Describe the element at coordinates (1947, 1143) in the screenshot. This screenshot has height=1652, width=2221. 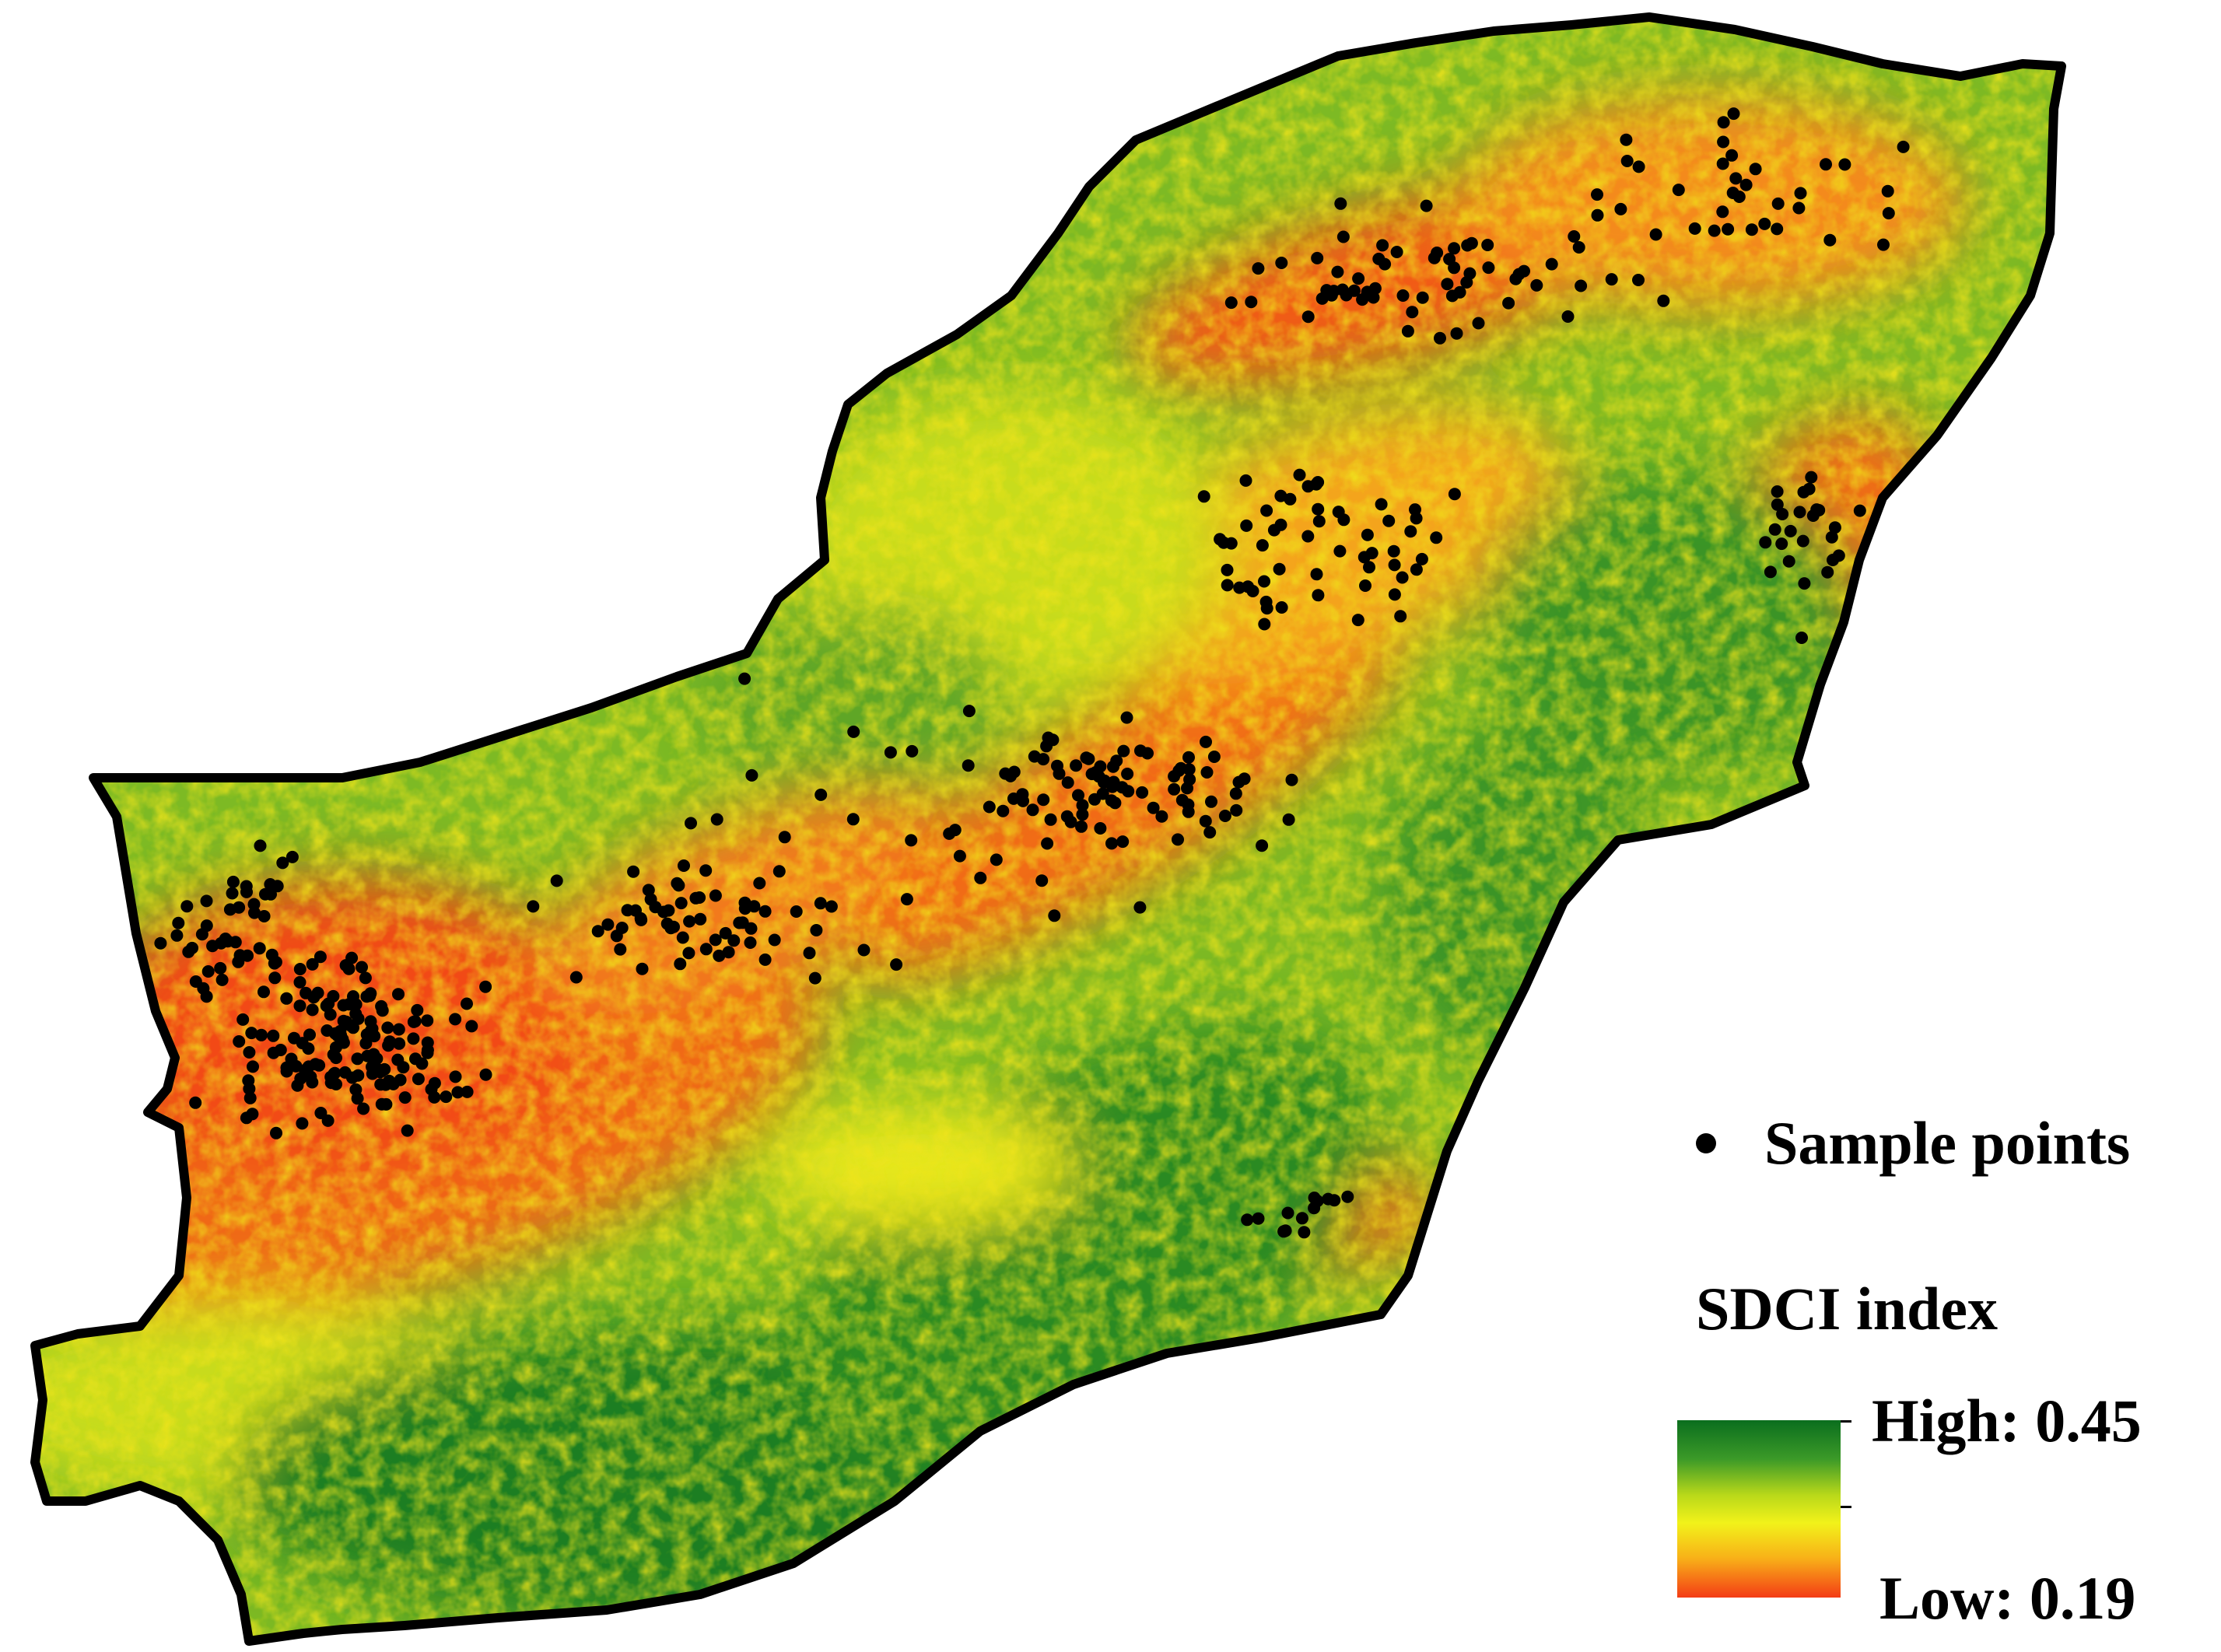
I see `legend-points-label: Sample points` at that location.